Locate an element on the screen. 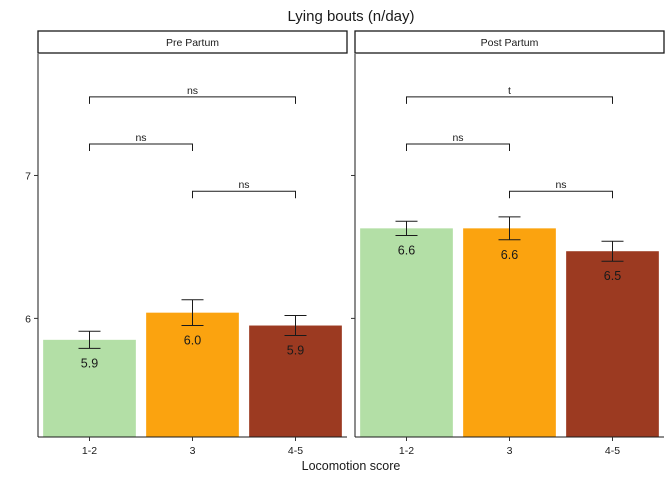 The height and width of the screenshot is (480, 672). y-tick-label: 6 is located at coordinates (28, 319).